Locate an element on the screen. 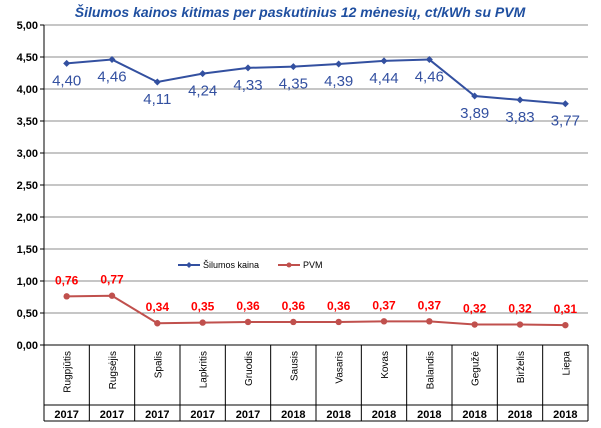  data-label: 0,37 is located at coordinates (384, 305).